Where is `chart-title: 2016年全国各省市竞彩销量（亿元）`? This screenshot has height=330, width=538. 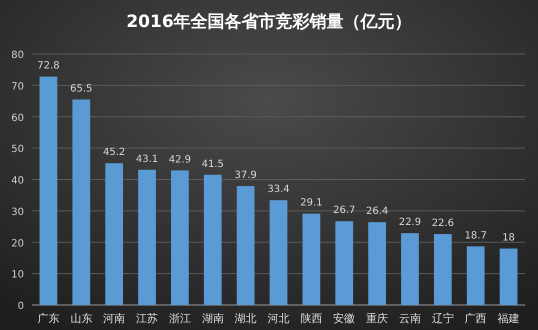 chart-title: 2016年全国各省市竞彩销量（亿元） is located at coordinates (269, 22).